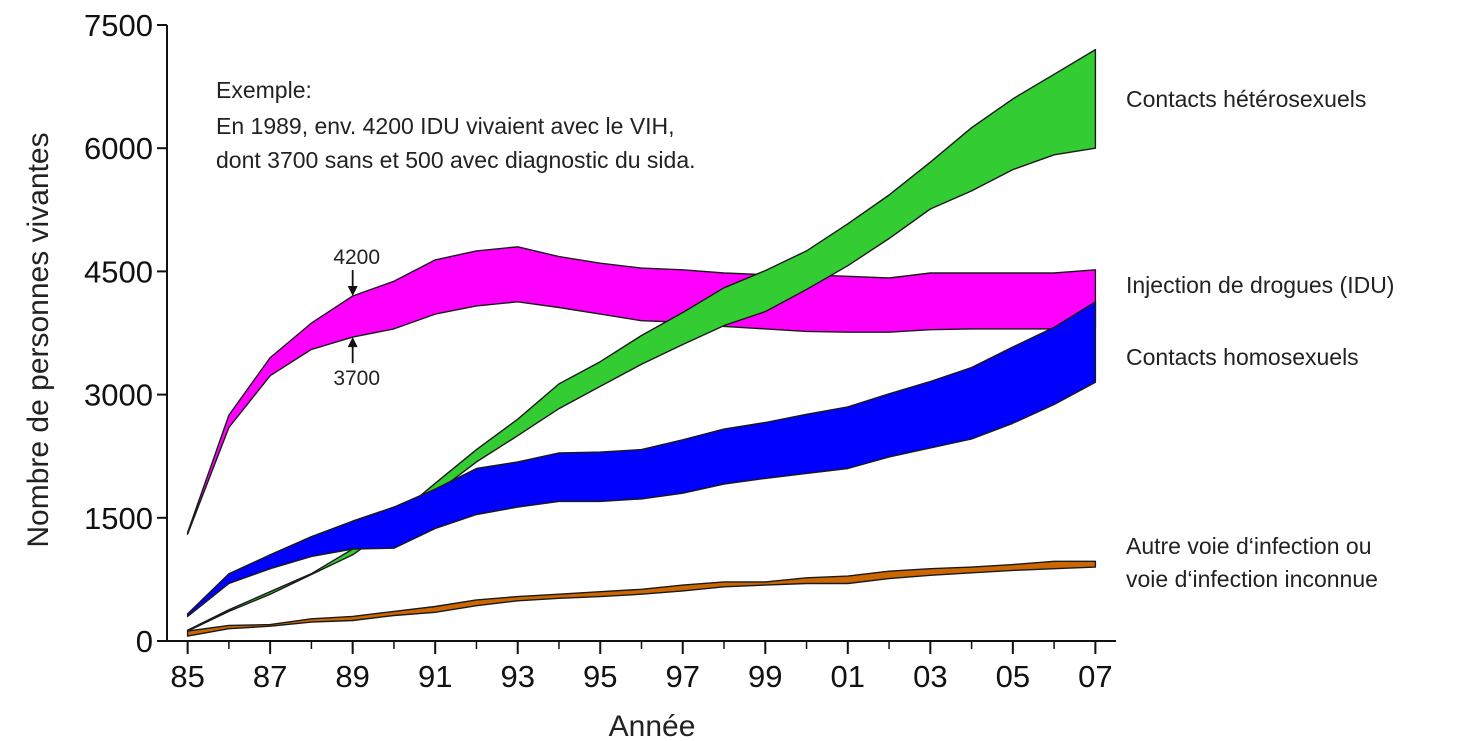  What do you see at coordinates (144, 641) in the screenshot?
I see `y-tick-label: 0` at bounding box center [144, 641].